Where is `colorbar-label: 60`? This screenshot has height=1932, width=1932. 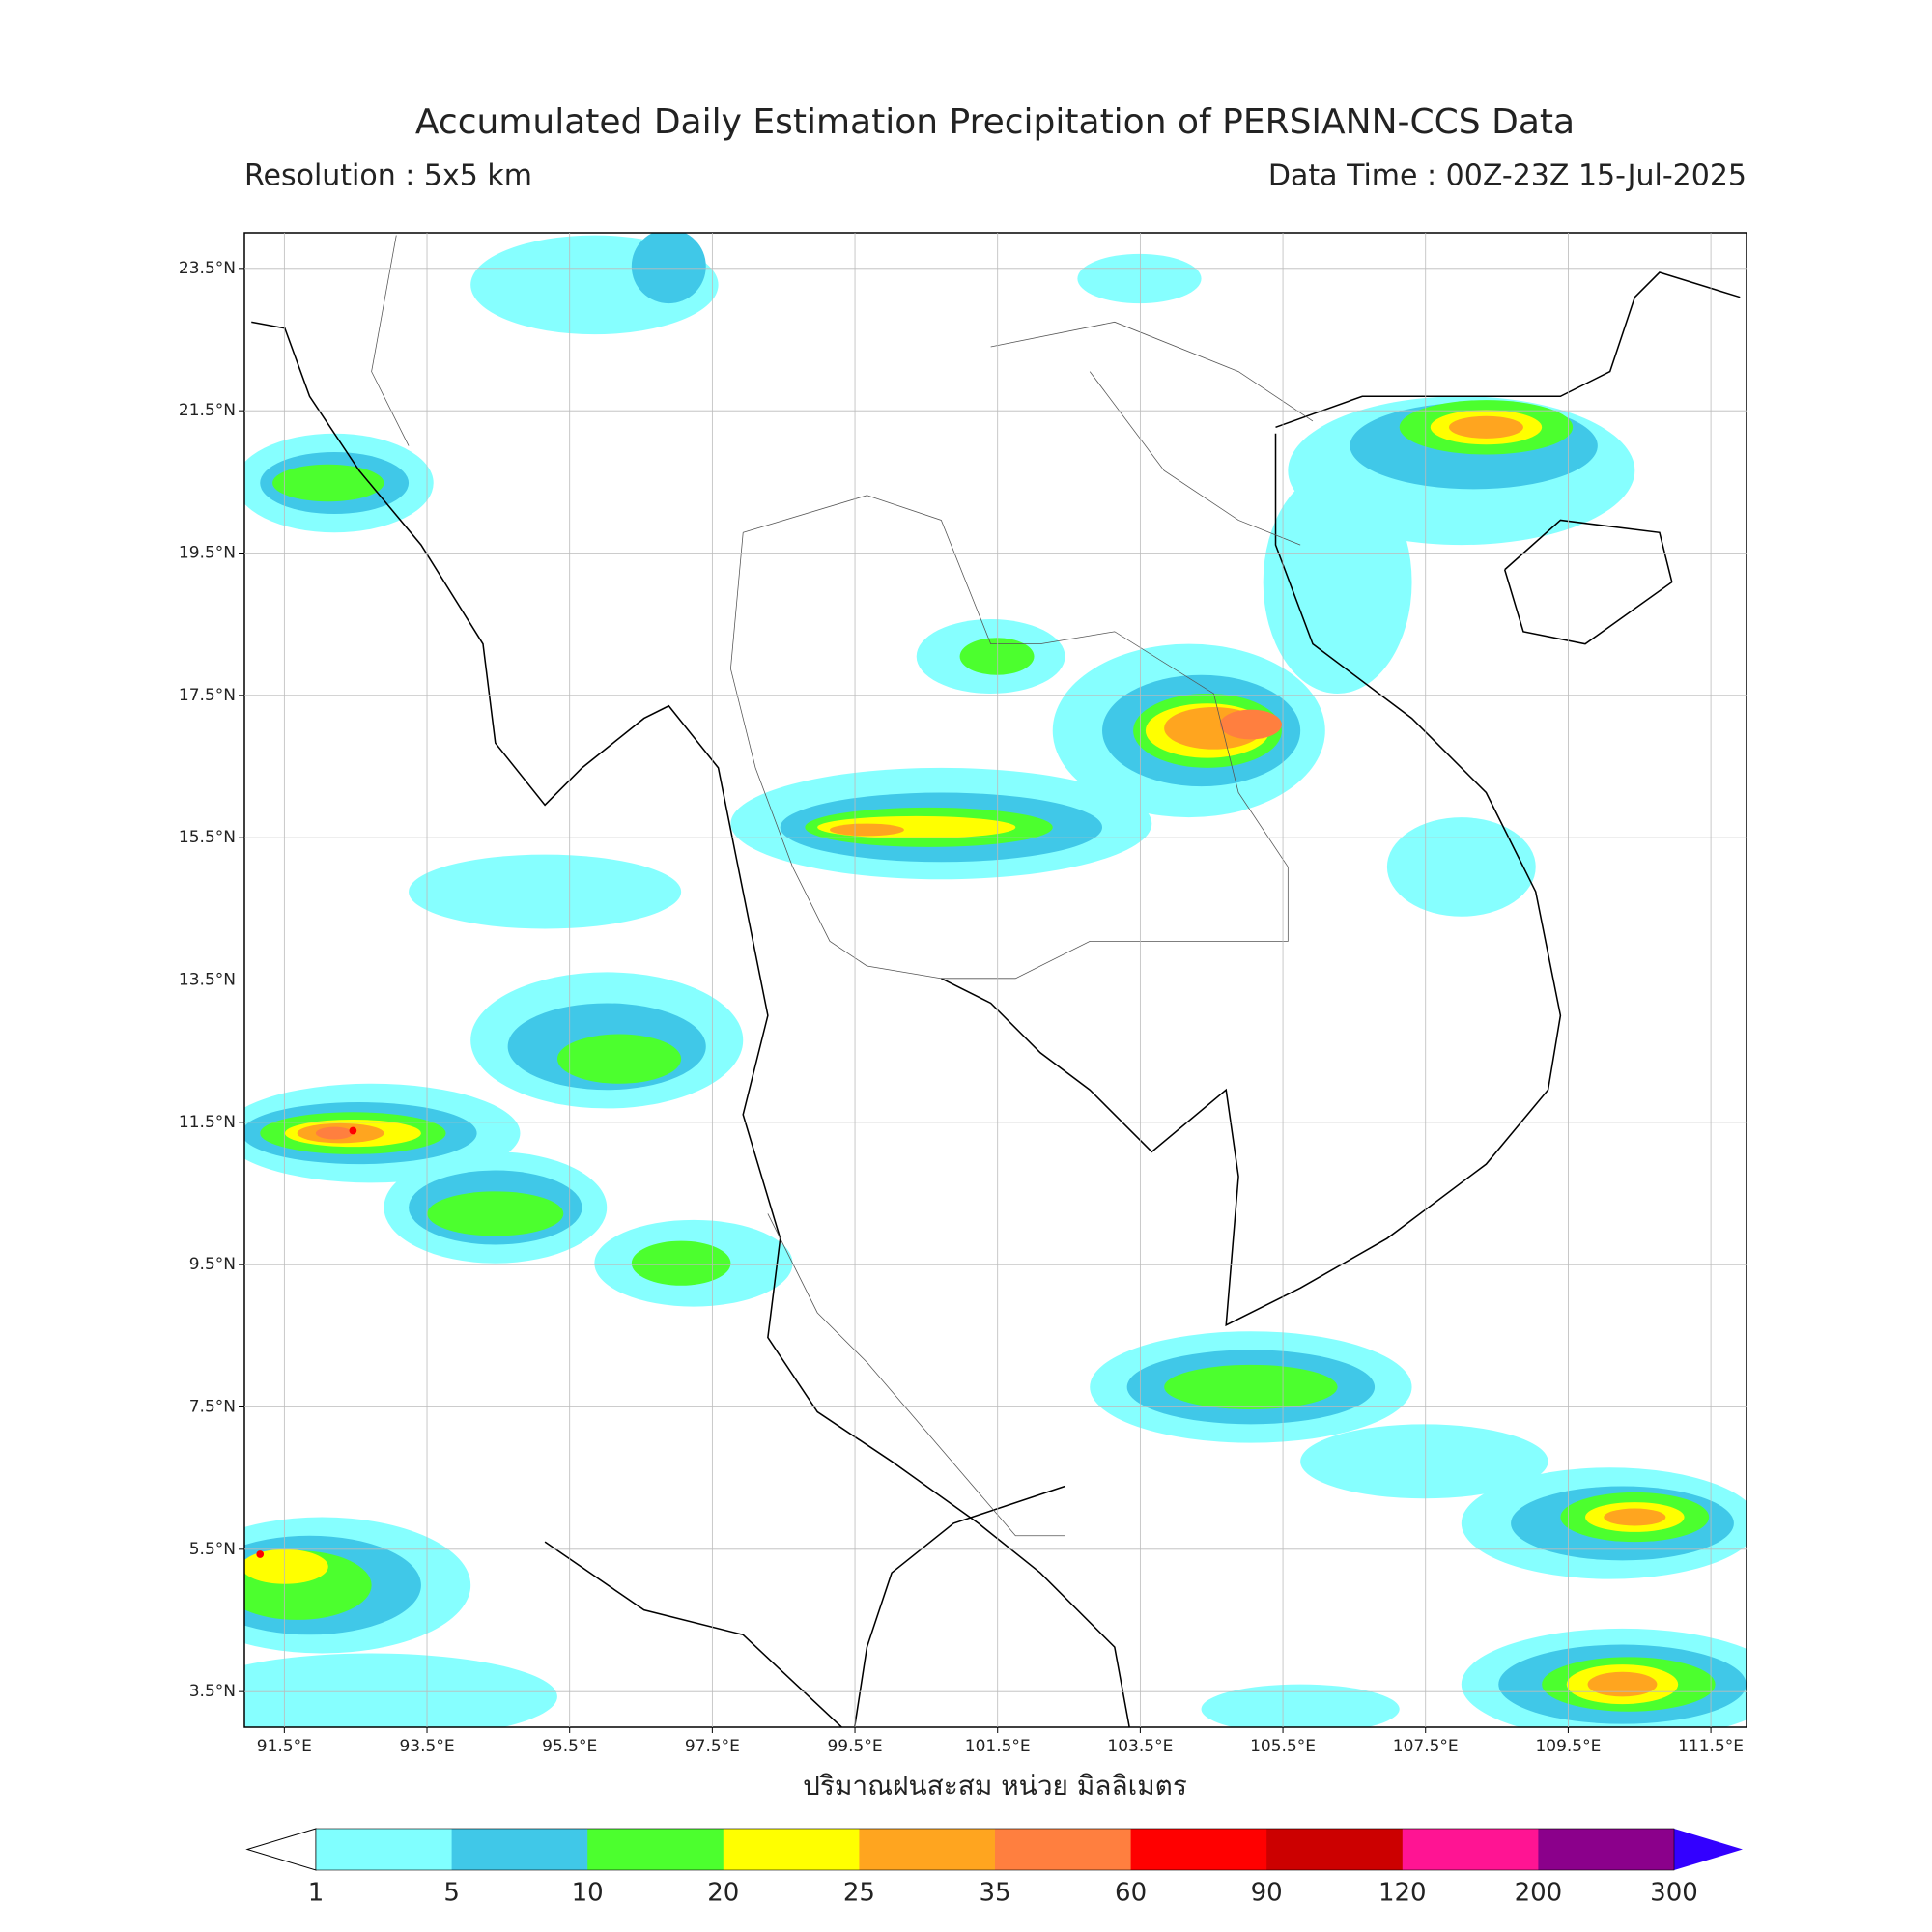 colorbar-label: 60 is located at coordinates (1131, 1893).